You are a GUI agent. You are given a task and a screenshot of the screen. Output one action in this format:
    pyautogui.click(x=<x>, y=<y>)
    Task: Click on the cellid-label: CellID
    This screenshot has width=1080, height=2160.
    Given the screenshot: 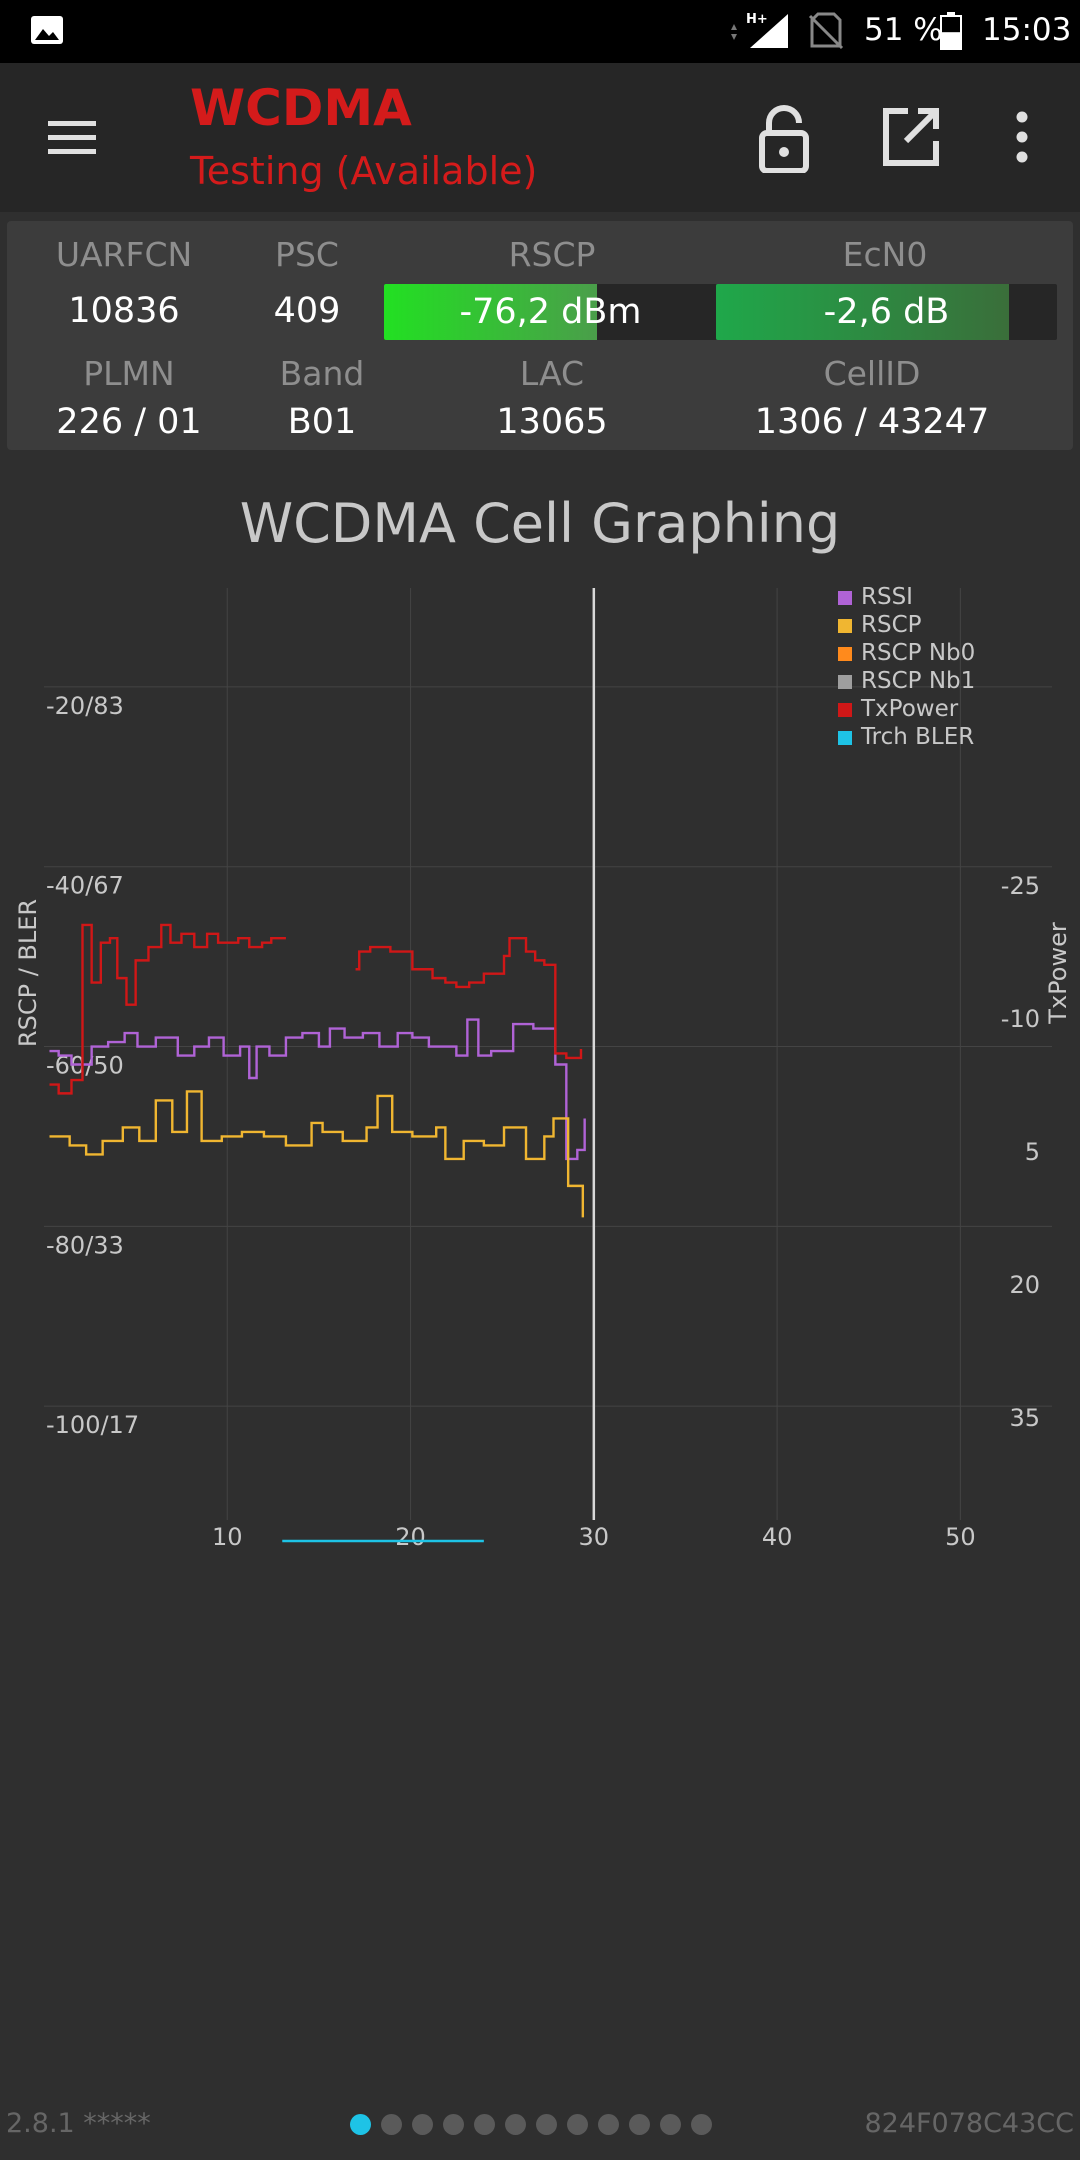 What is the action you would take?
    pyautogui.click(x=872, y=373)
    